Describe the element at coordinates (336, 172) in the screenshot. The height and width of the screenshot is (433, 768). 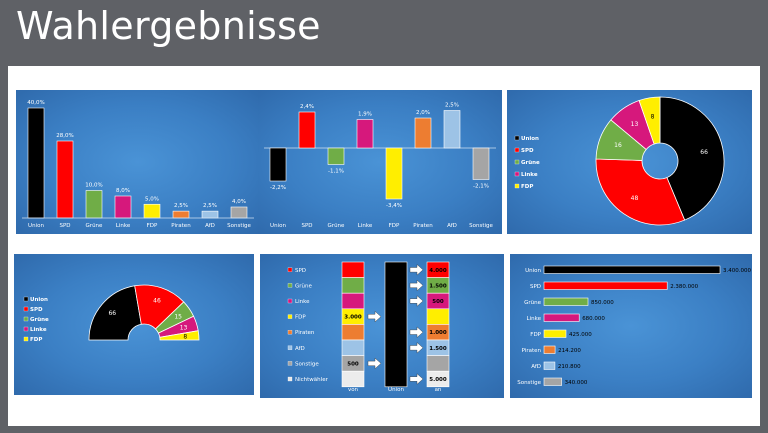
I see `change-value-gruene: -1,1%` at that location.